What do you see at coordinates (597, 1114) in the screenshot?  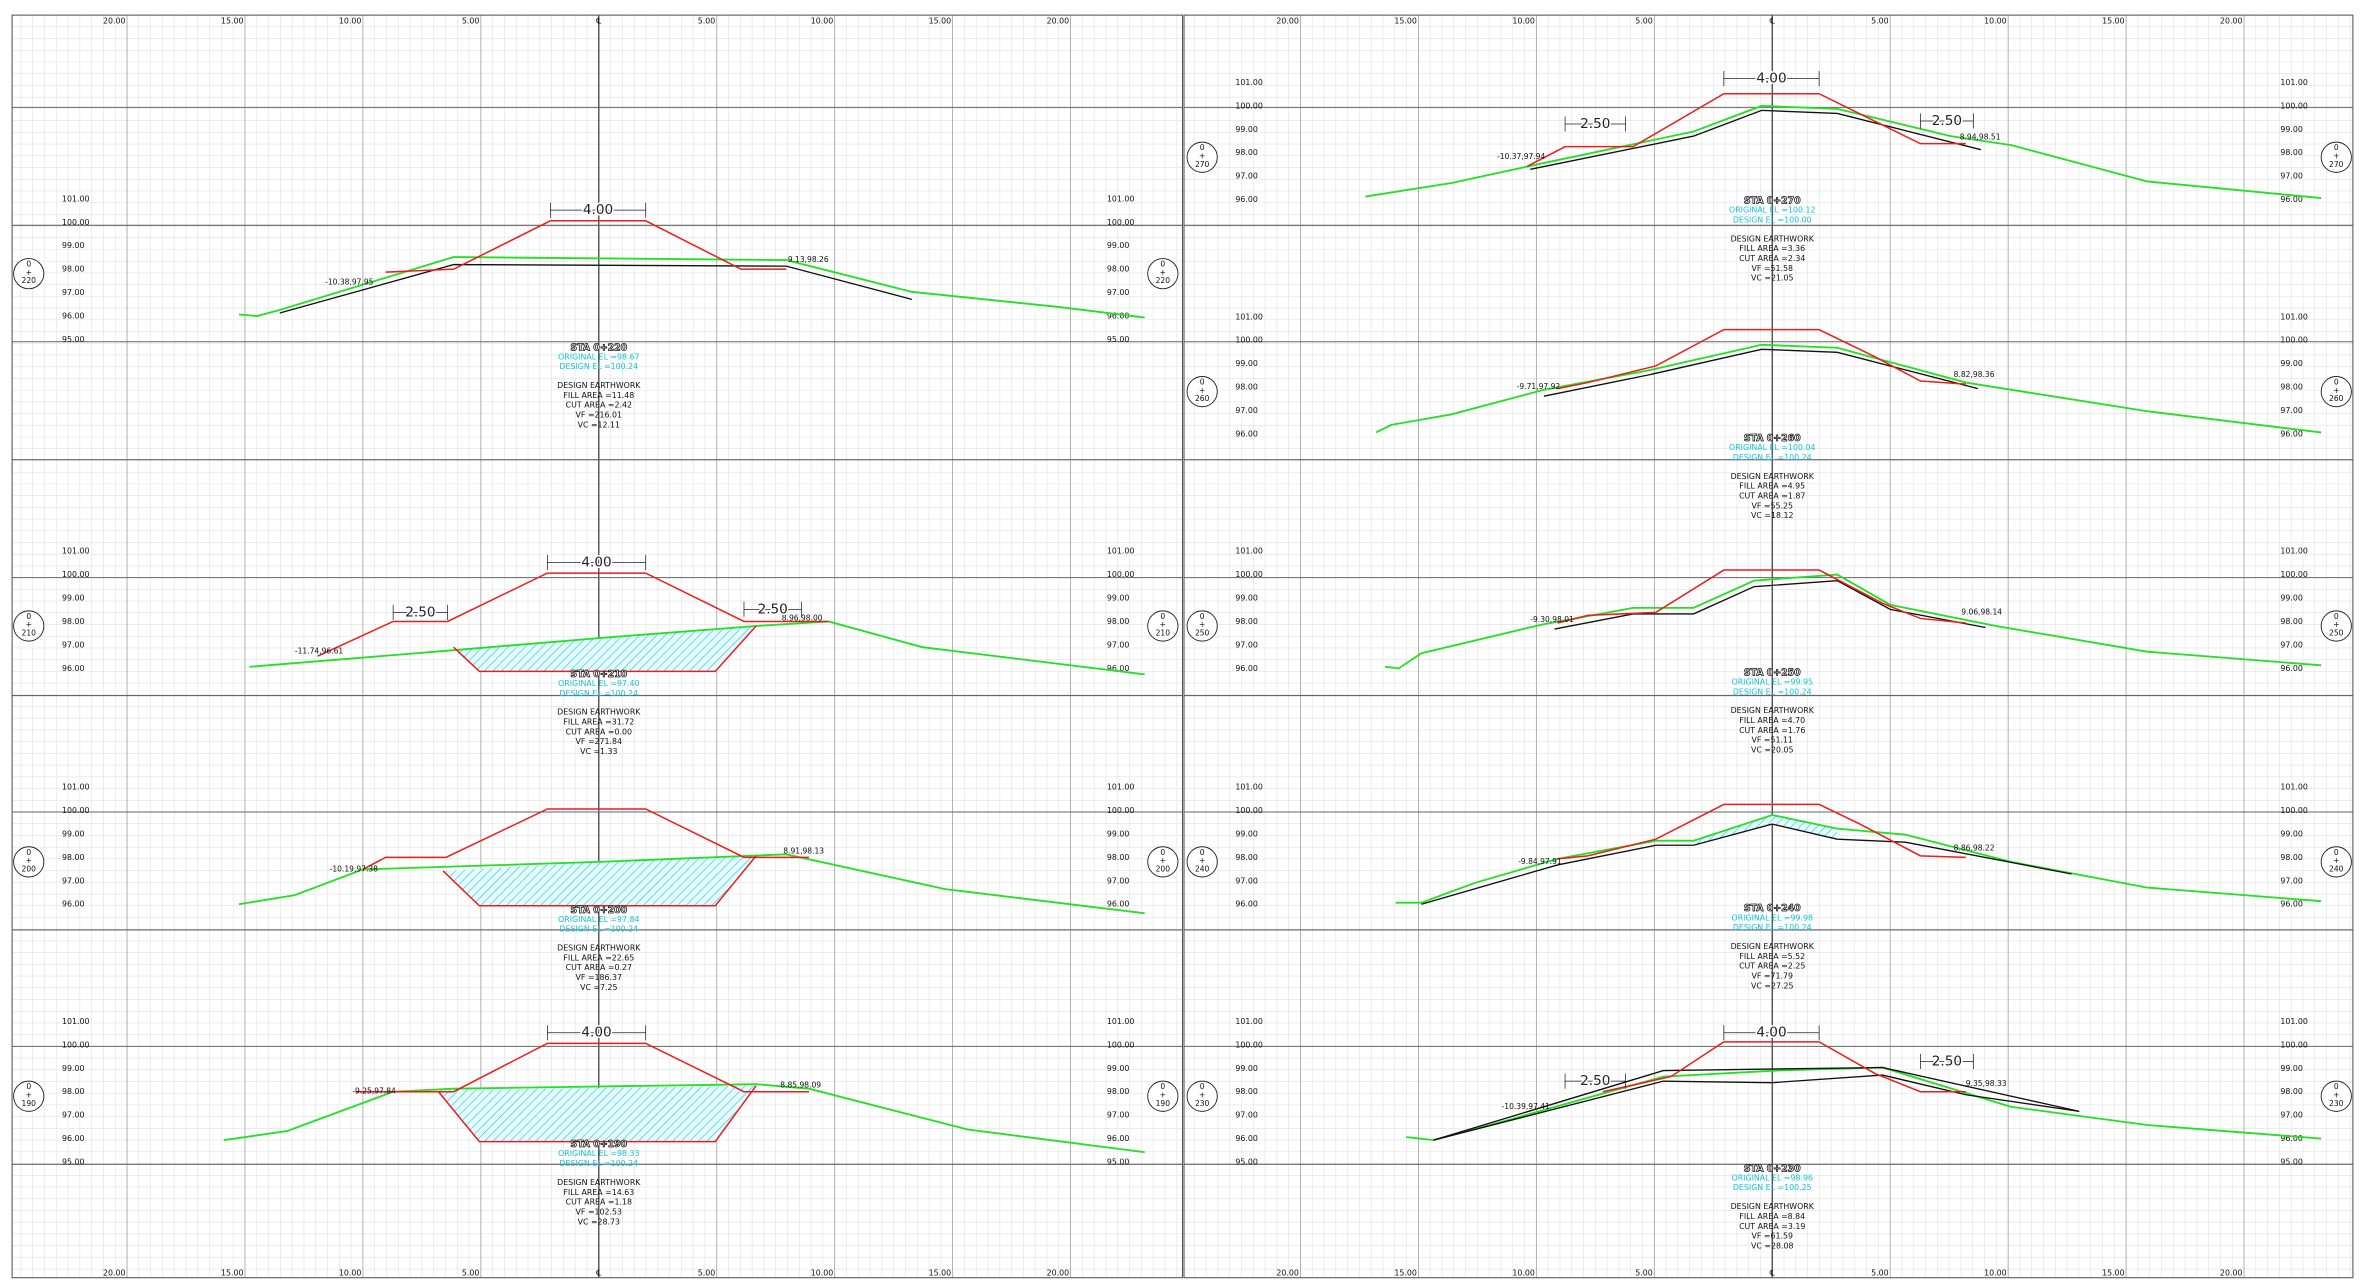 I see `design-ditch` at bounding box center [597, 1114].